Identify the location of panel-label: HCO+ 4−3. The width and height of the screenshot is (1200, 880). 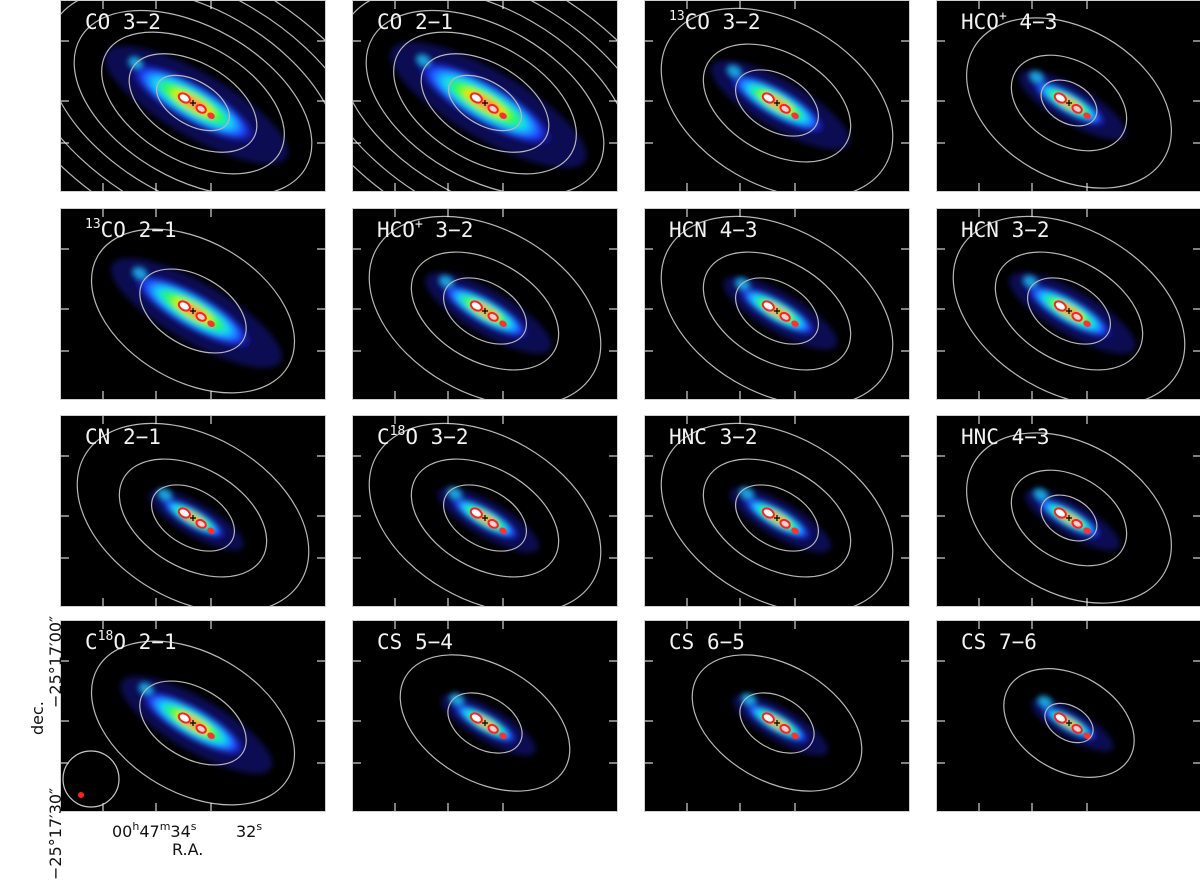
(1009, 21).